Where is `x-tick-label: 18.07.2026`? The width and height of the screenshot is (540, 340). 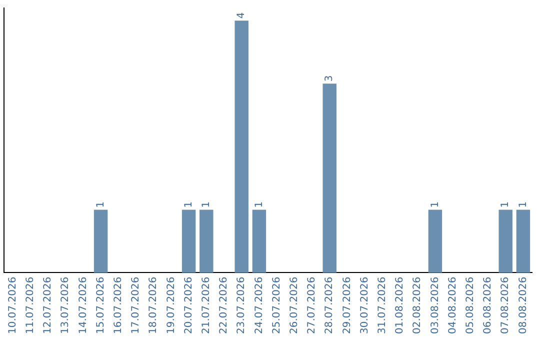
x-tick-label: 18.07.2026 is located at coordinates (154, 305).